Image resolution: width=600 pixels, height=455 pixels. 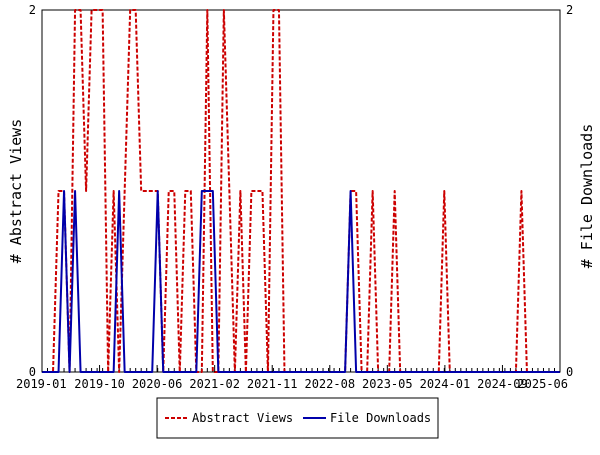 What do you see at coordinates (387, 384) in the screenshot?
I see `x-tick-label: 2023-05` at bounding box center [387, 384].